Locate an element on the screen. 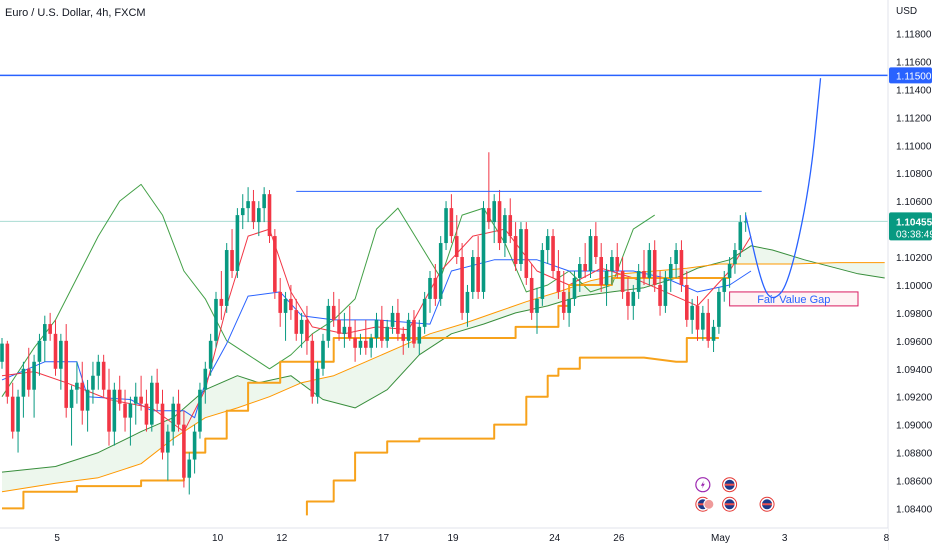  projection-curve is located at coordinates (783, 188).